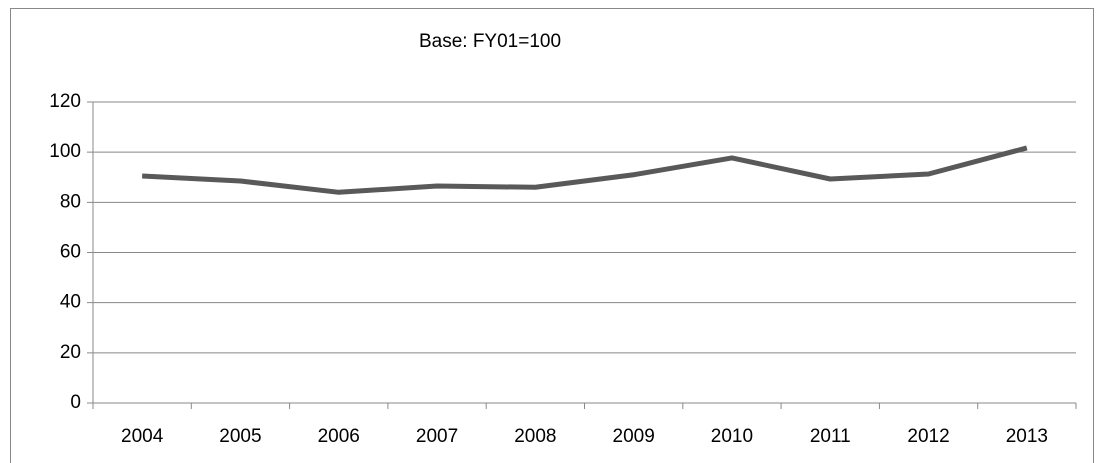  I want to click on y-tick-label: 100, so click(65, 151).